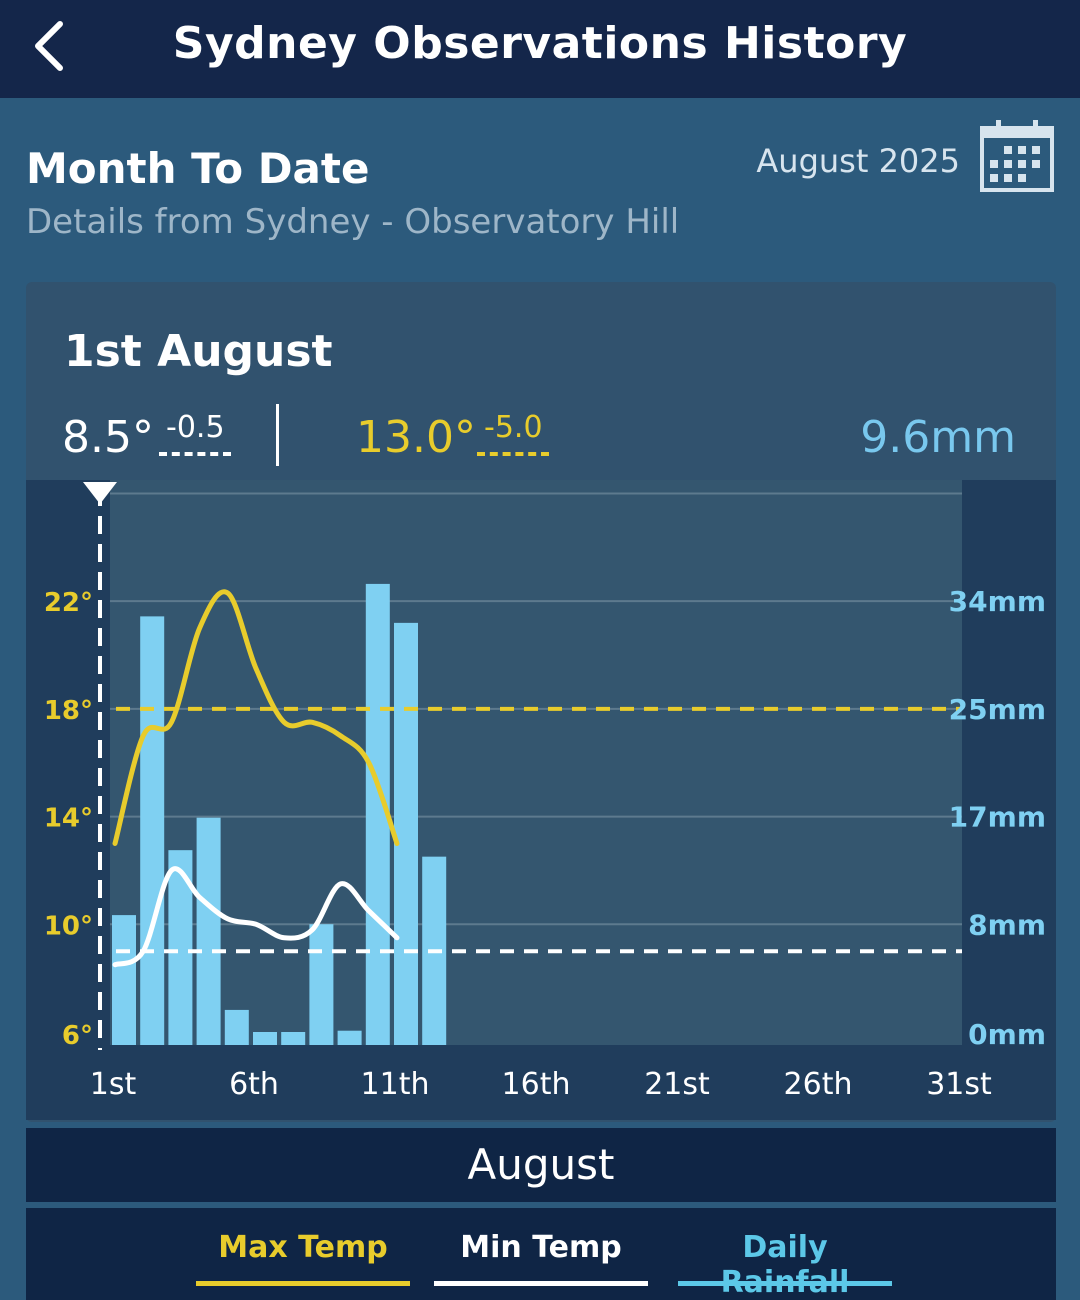 This screenshot has height=1300, width=1080. I want to click on legend-rainfall-label: Daily Rainfall, so click(785, 1265).